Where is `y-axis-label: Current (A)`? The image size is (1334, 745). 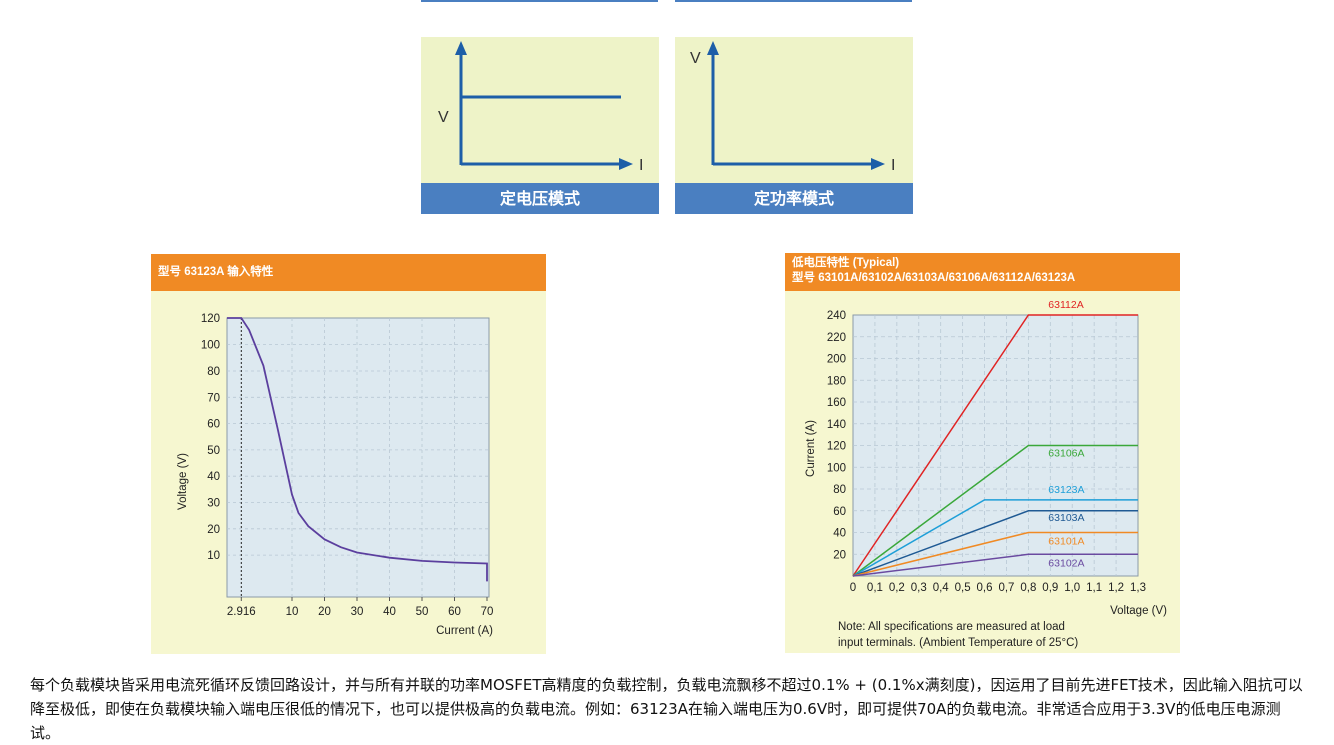 y-axis-label: Current (A) is located at coordinates (811, 448).